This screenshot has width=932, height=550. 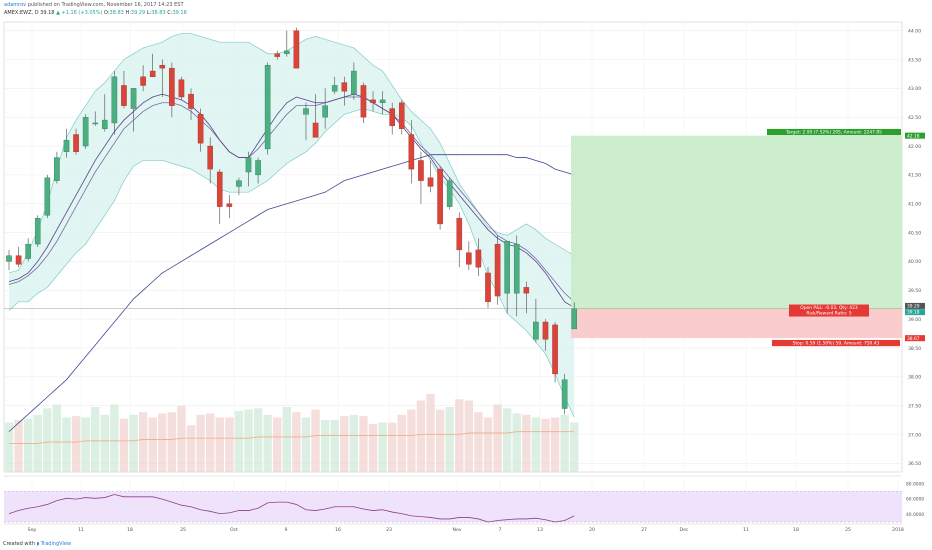 I want to click on y-tick-label: 40.00, so click(x=914, y=262).